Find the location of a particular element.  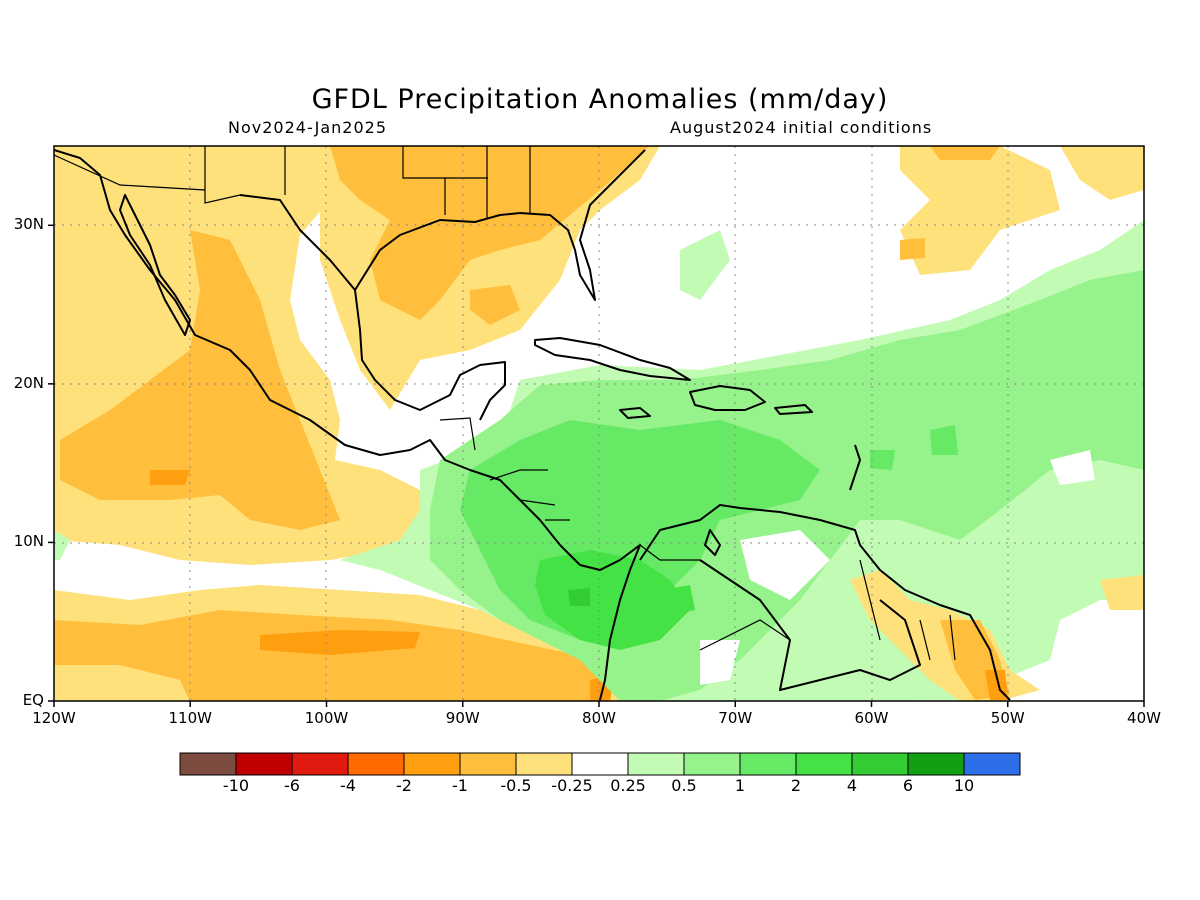

lat-tick-label: 20N is located at coordinates (28, 382).